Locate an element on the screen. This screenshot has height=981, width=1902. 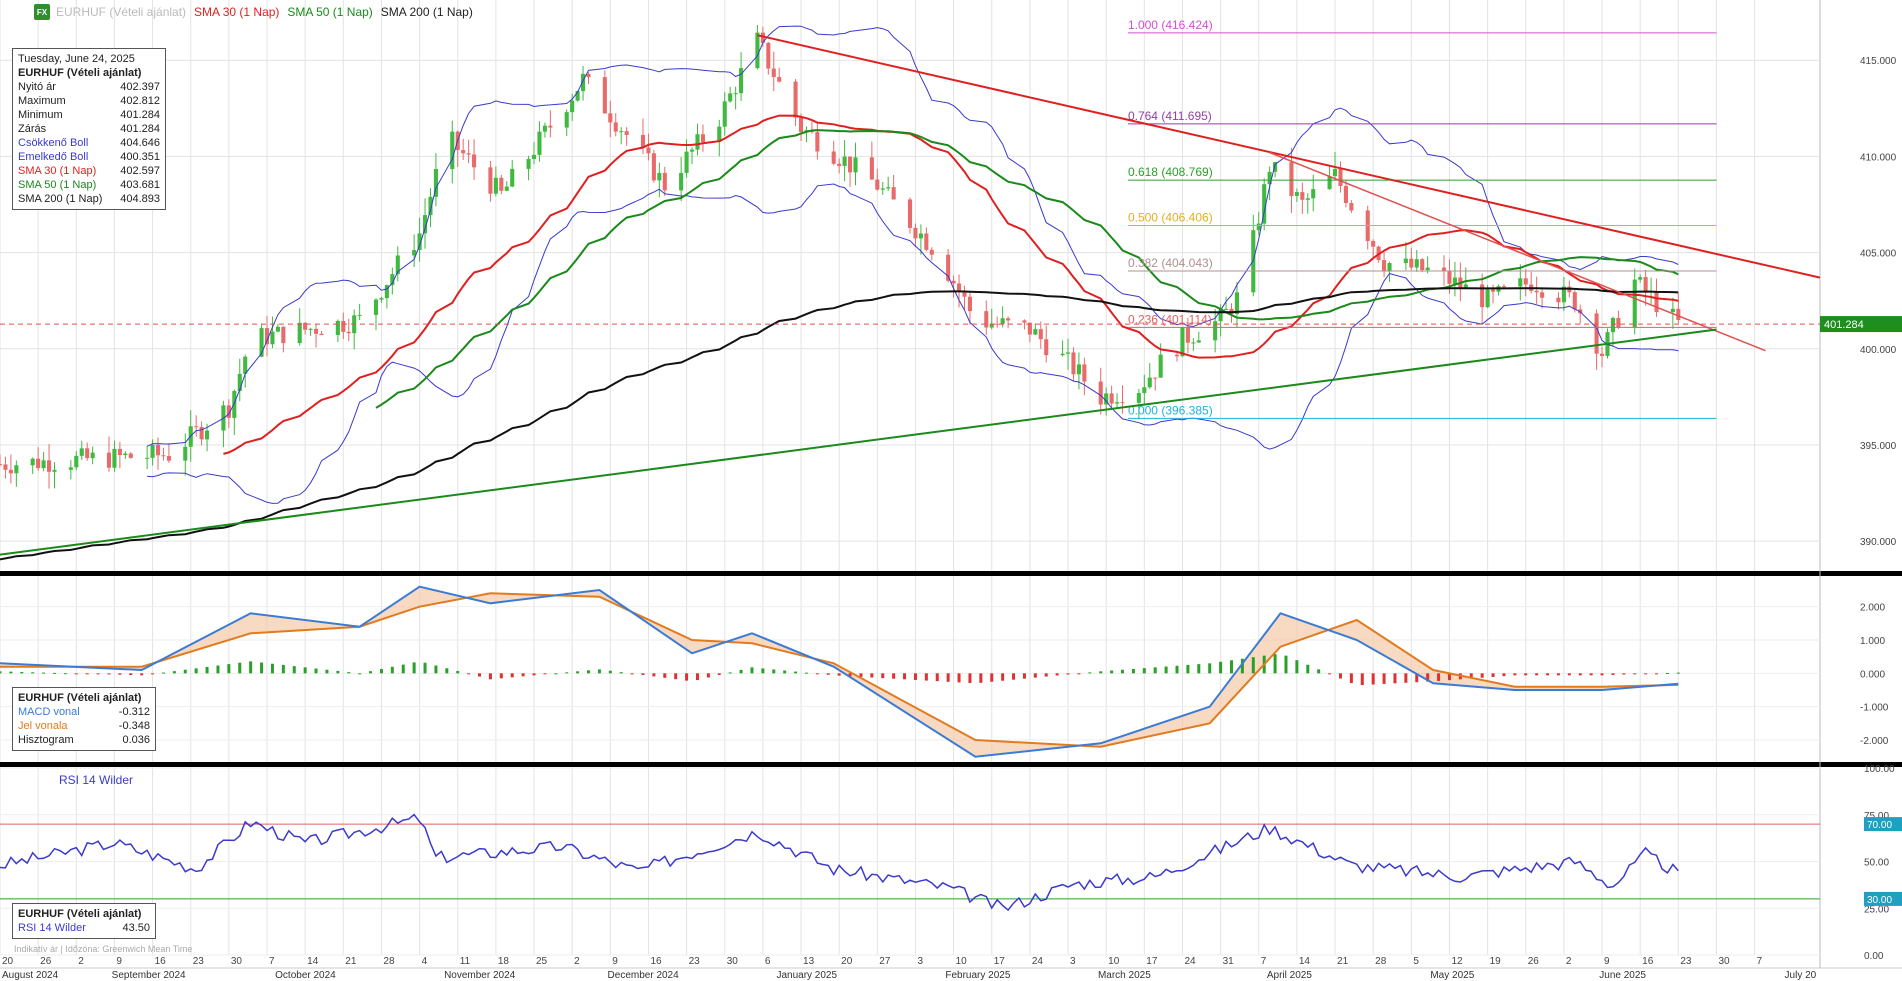
x-tick-label: 16 is located at coordinates (656, 961).